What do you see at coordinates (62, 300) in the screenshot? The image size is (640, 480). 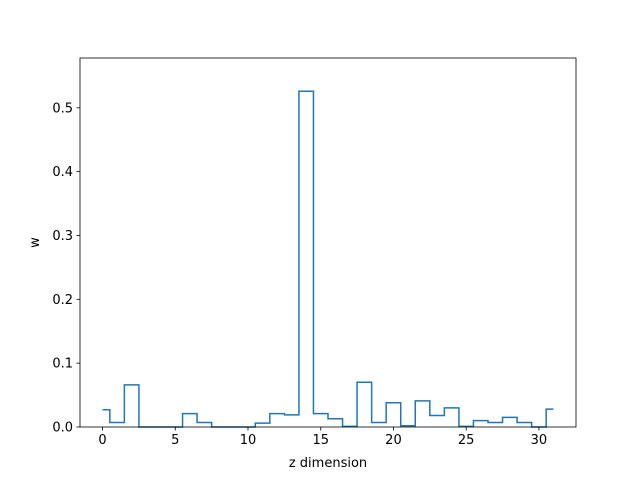 I see `y-tick-label: 0.2` at bounding box center [62, 300].